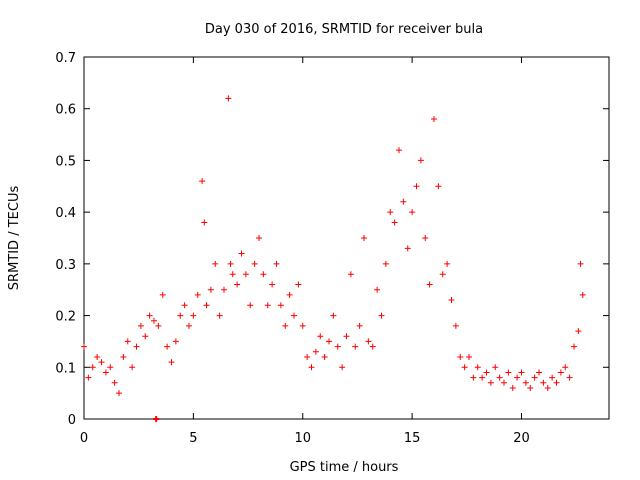 Image resolution: width=640 pixels, height=480 pixels. Describe the element at coordinates (14, 238) in the screenshot. I see `y-axis-label: SRMTID / TECUs` at that location.